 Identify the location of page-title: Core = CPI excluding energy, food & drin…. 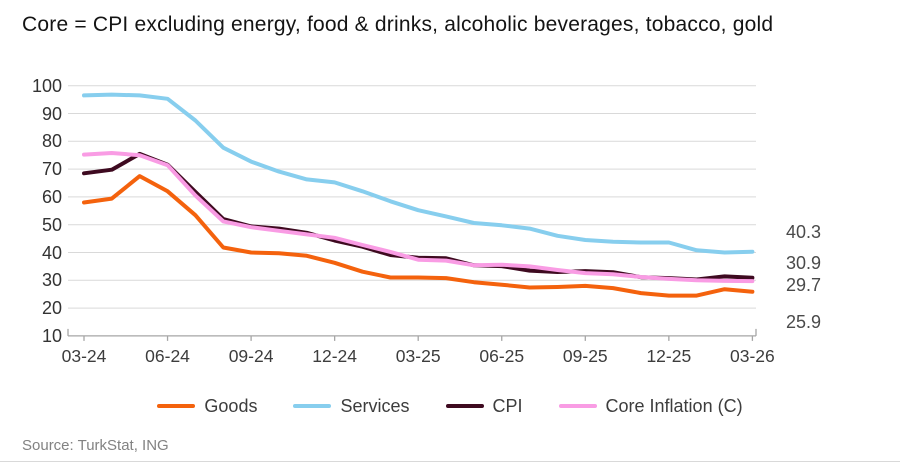
(398, 24).